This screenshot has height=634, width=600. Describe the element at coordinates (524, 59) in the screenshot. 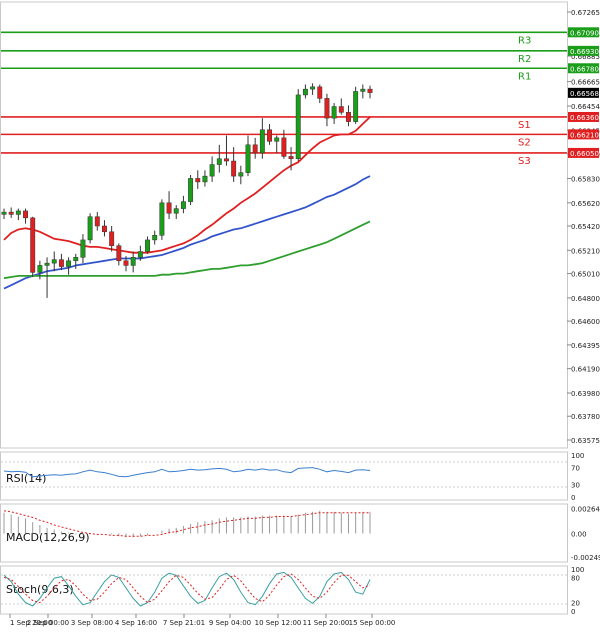

I see `pivot-label-r2: R2` at that location.